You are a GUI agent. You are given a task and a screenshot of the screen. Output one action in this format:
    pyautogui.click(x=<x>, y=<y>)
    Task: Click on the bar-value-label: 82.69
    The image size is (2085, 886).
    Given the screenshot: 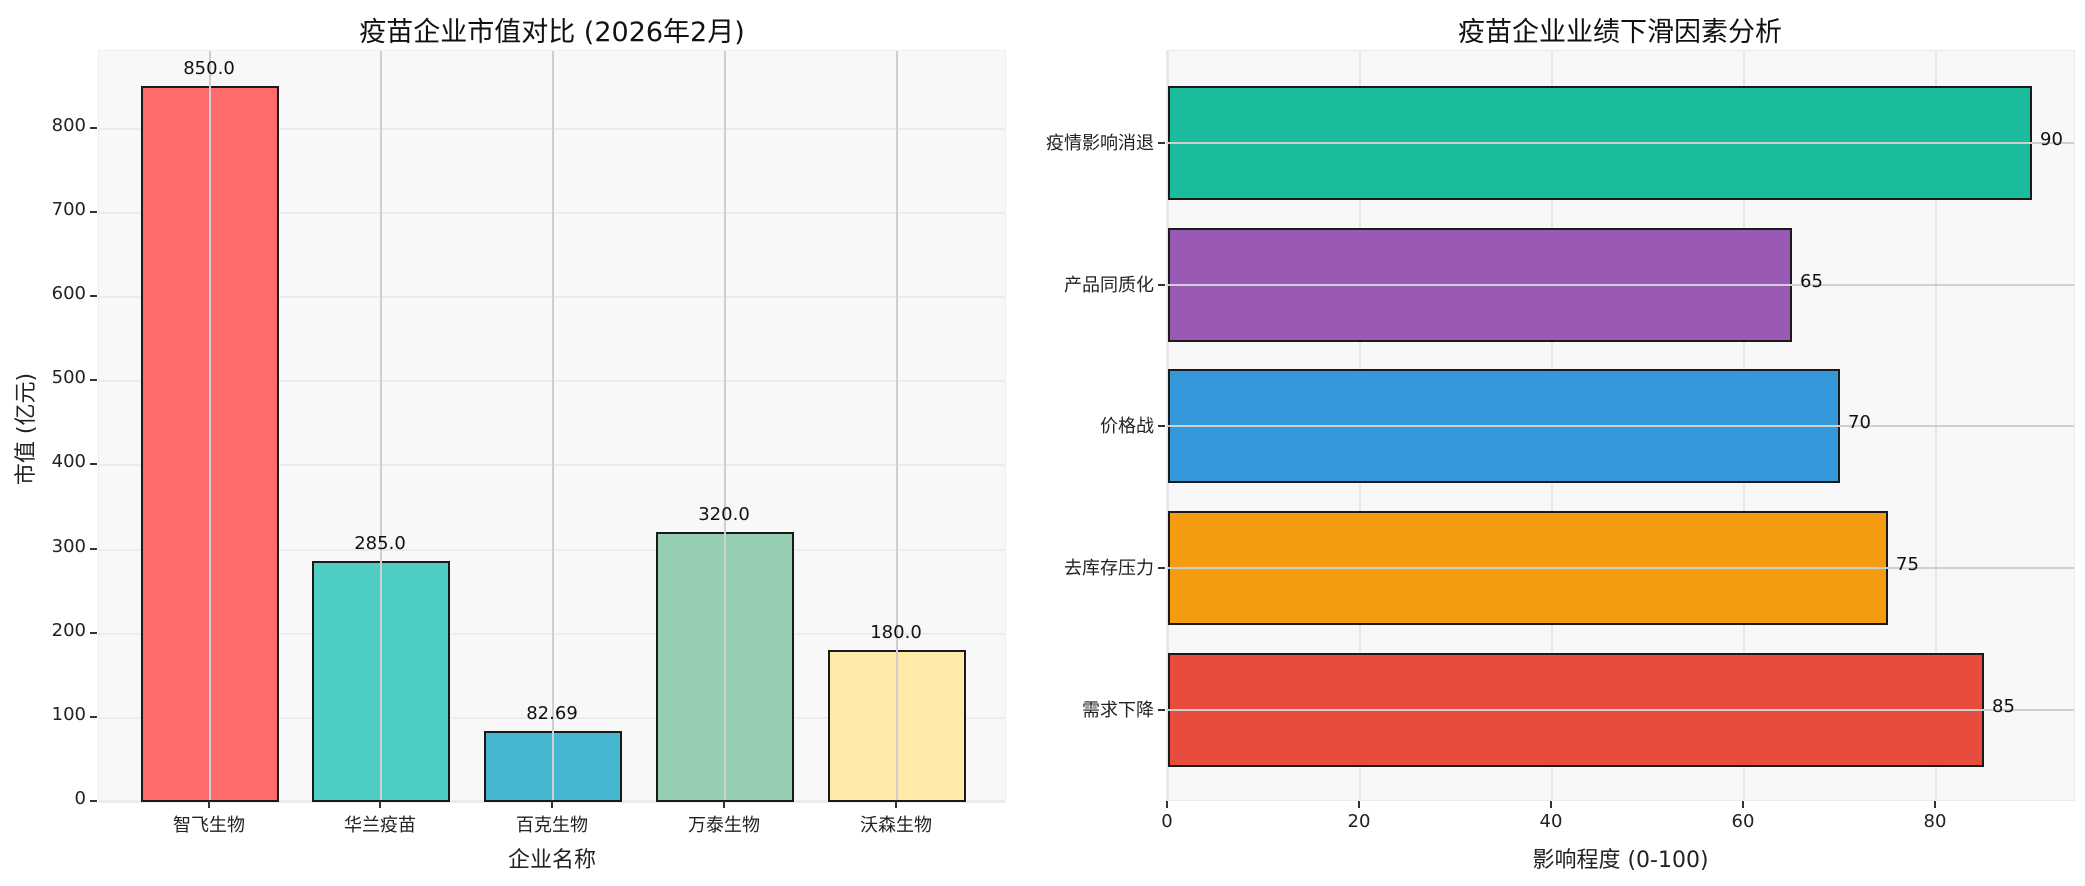 What is the action you would take?
    pyautogui.click(x=552, y=714)
    